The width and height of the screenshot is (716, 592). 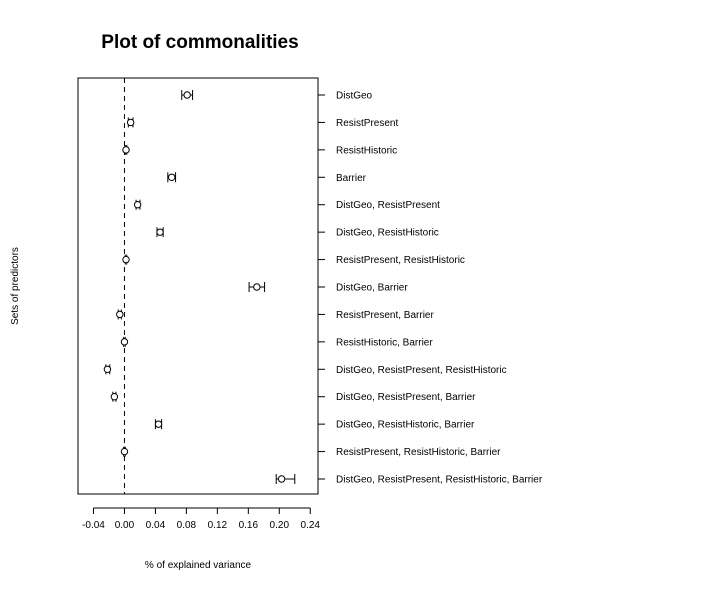 I want to click on y-axis-label: Sets of predictors, so click(x=15, y=286).